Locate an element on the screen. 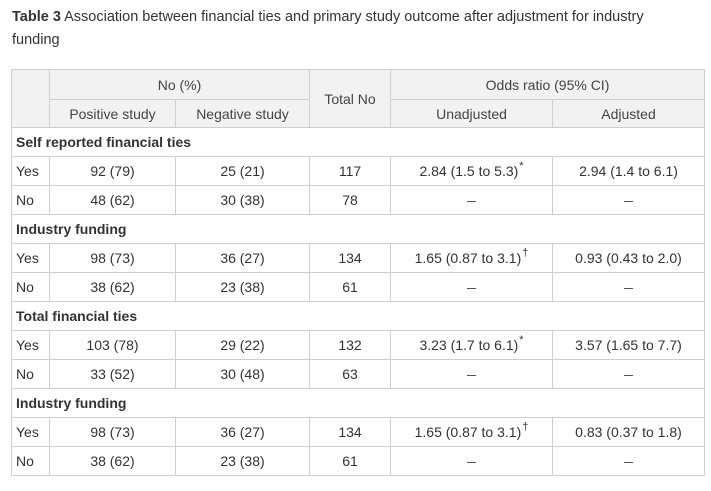  cell-total: 63 is located at coordinates (350, 374).